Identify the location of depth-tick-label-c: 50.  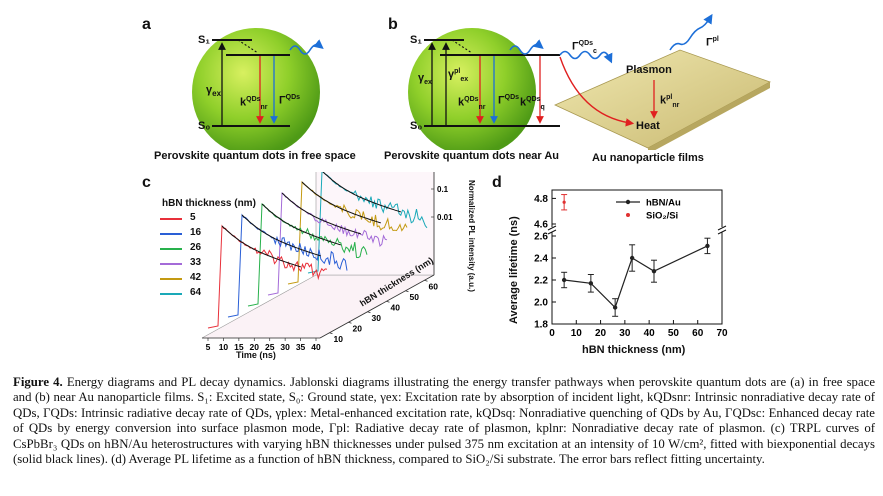
(415, 297).